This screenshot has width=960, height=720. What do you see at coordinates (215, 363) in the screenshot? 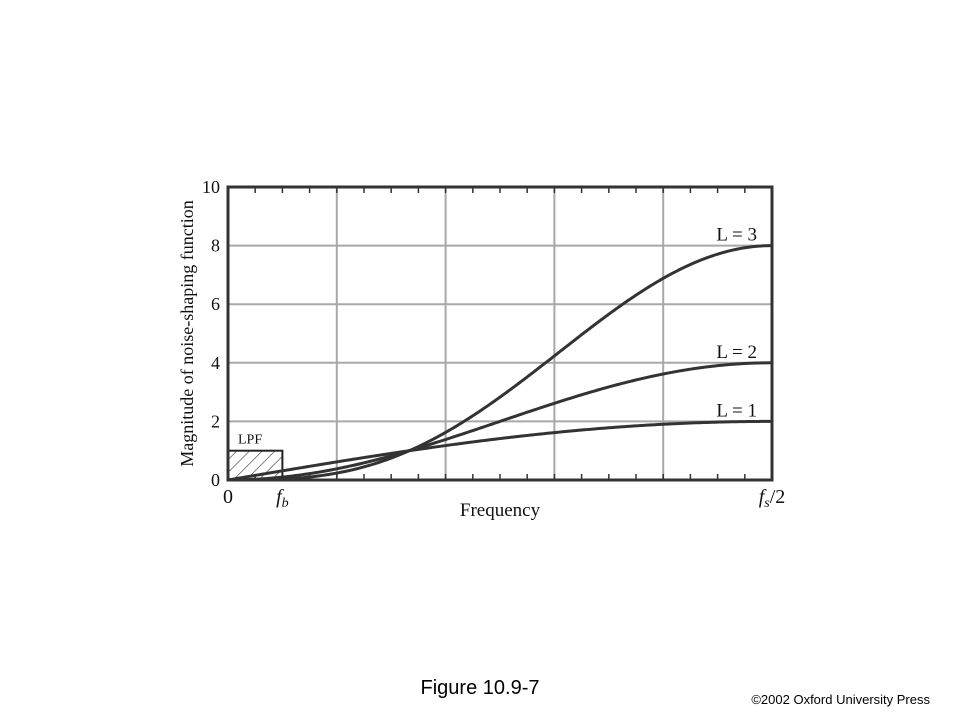
I see `y-tick-label: 4` at bounding box center [215, 363].